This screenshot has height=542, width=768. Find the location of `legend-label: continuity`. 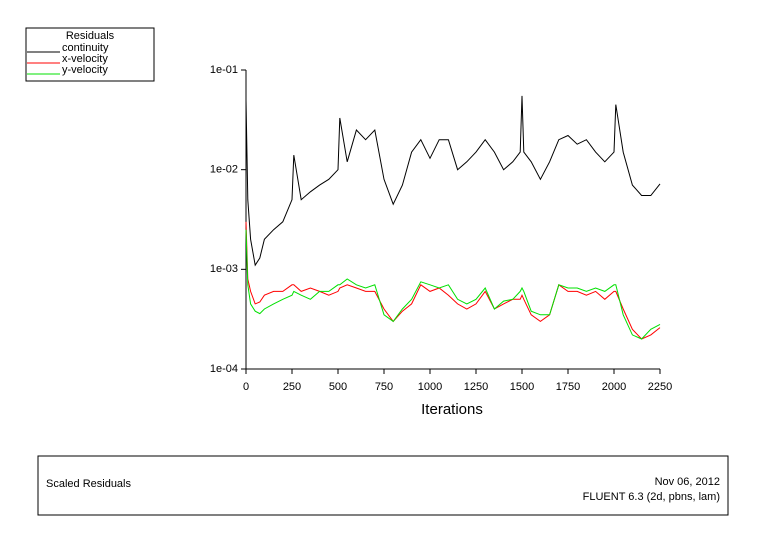

legend-label: continuity is located at coordinates (85, 48).